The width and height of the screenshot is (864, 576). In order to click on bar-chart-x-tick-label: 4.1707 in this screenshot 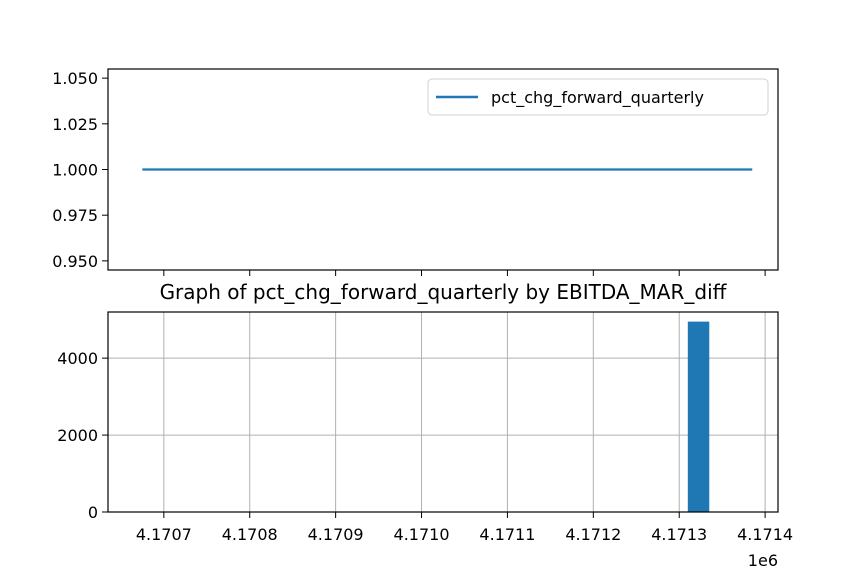, I will do `click(164, 534)`.